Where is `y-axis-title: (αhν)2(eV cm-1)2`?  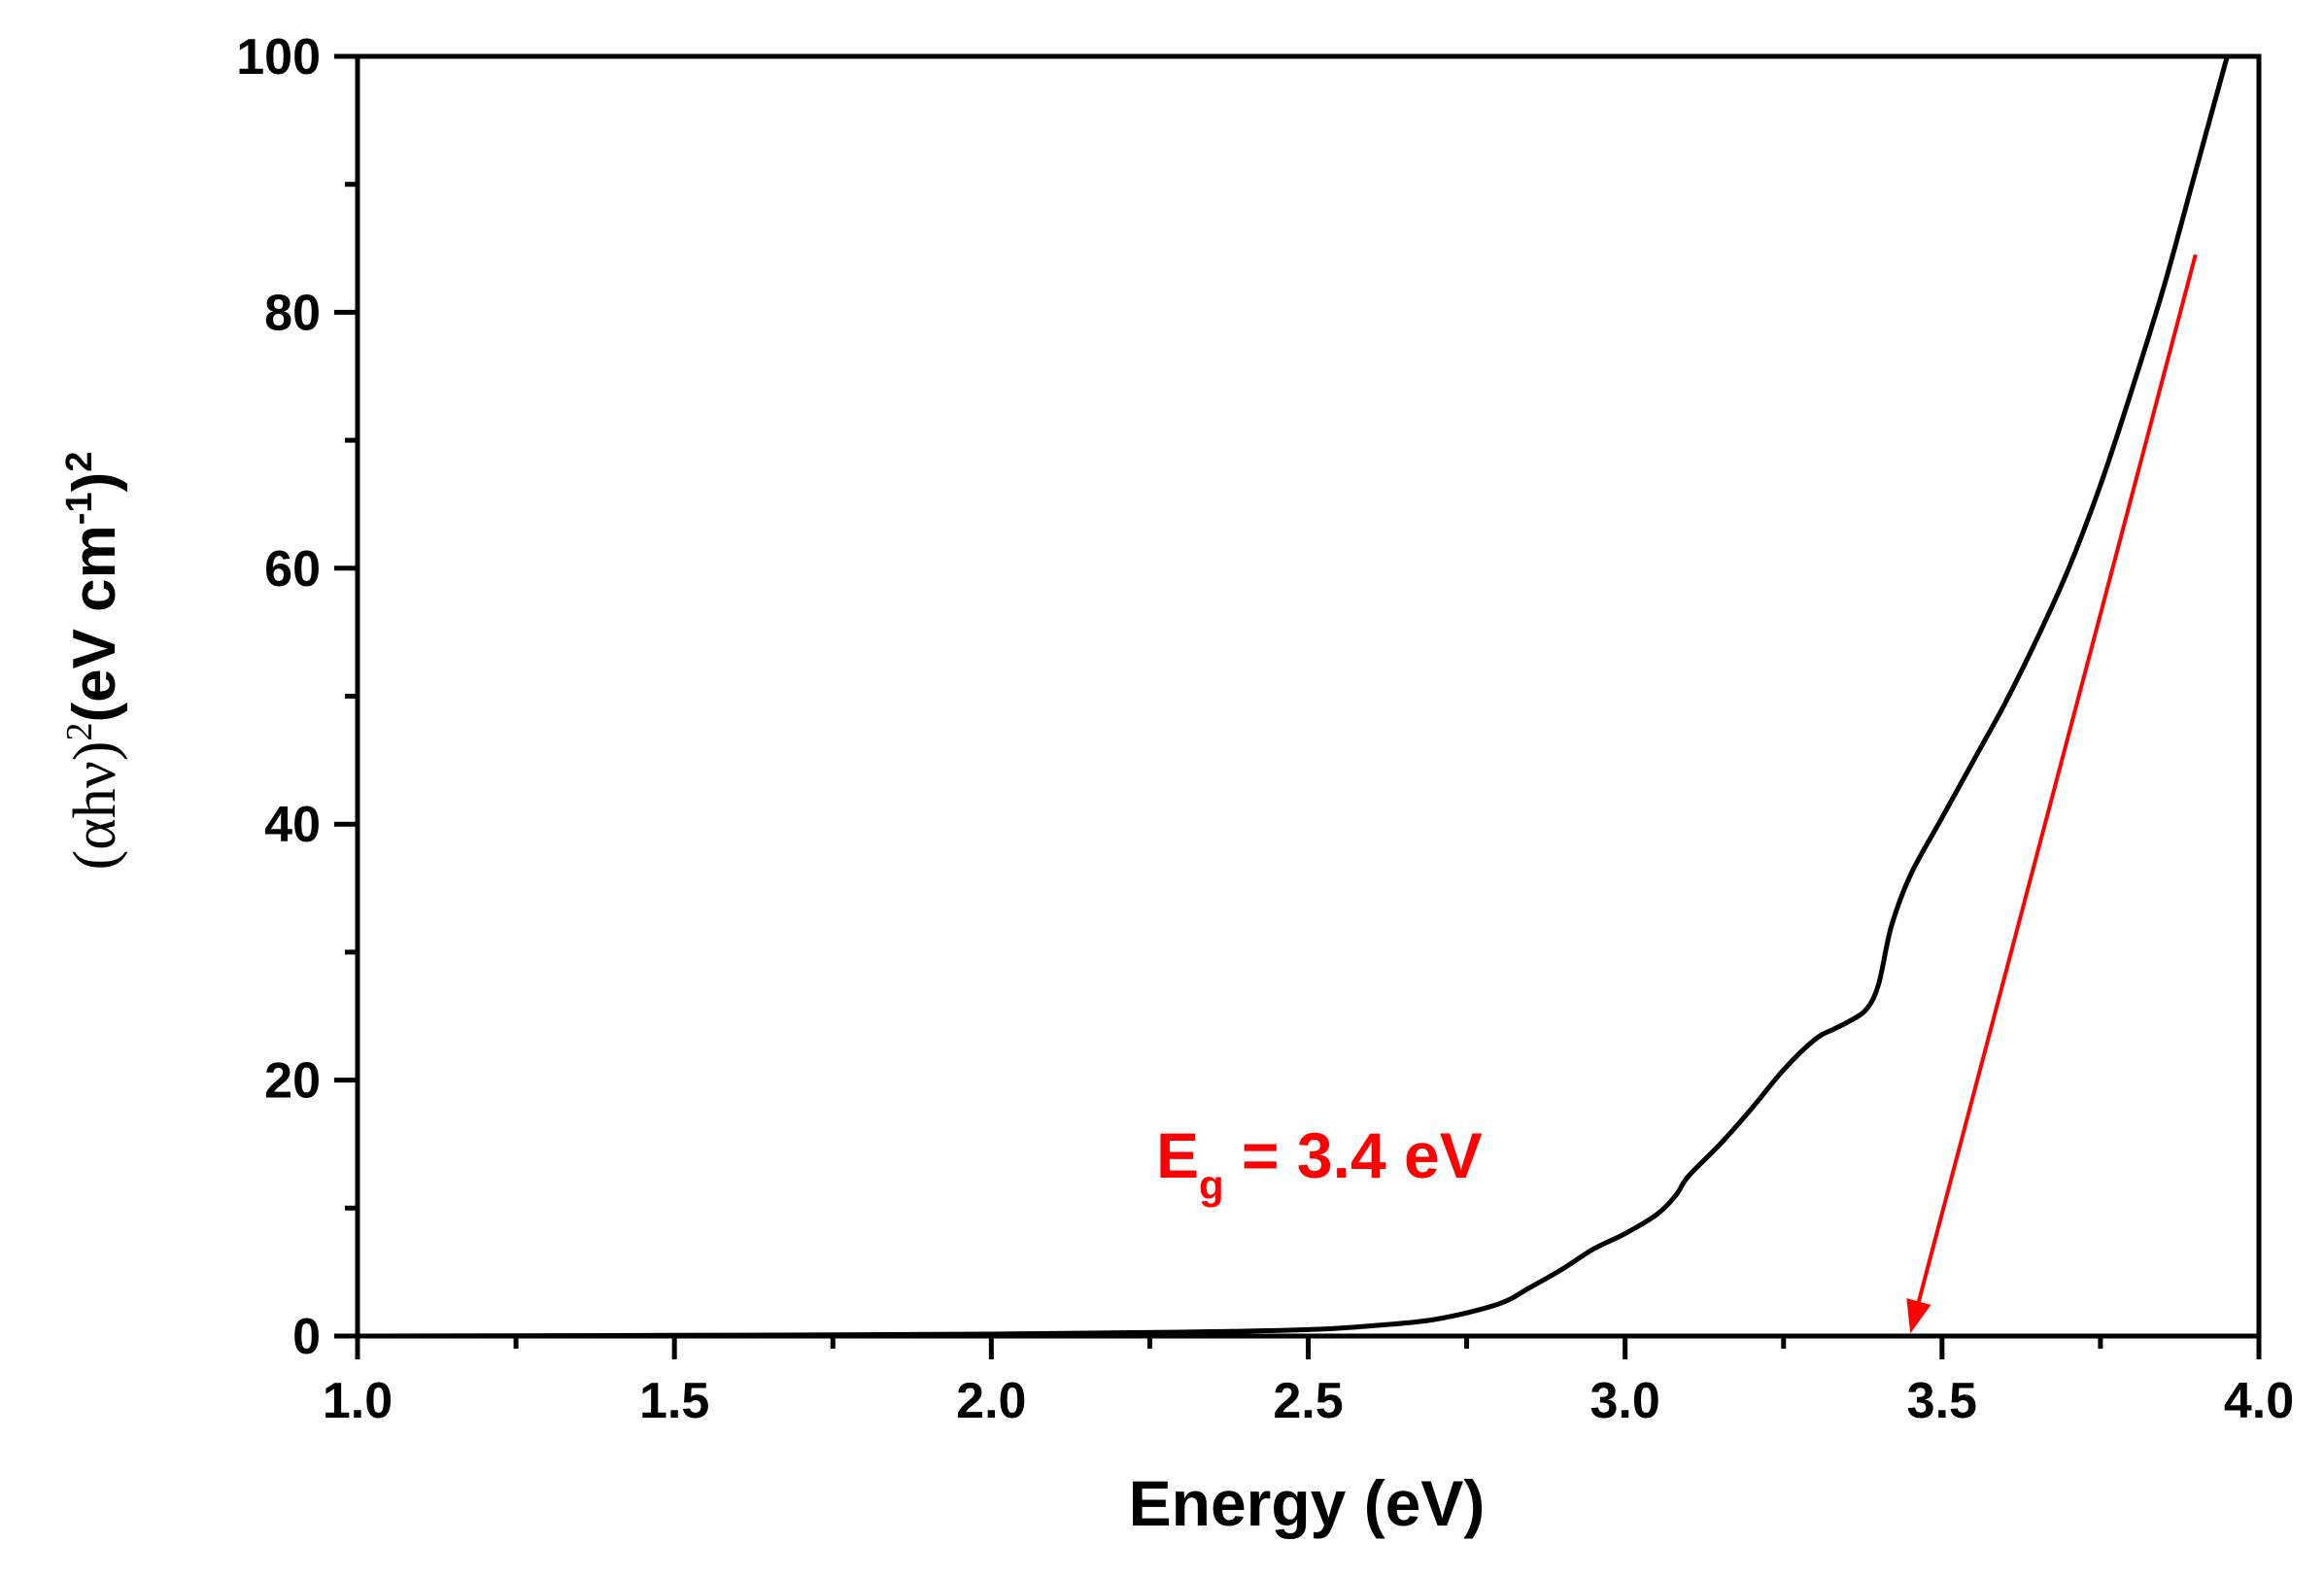 y-axis-title: (αhν)2(eV cm-1)2 is located at coordinates (94, 661).